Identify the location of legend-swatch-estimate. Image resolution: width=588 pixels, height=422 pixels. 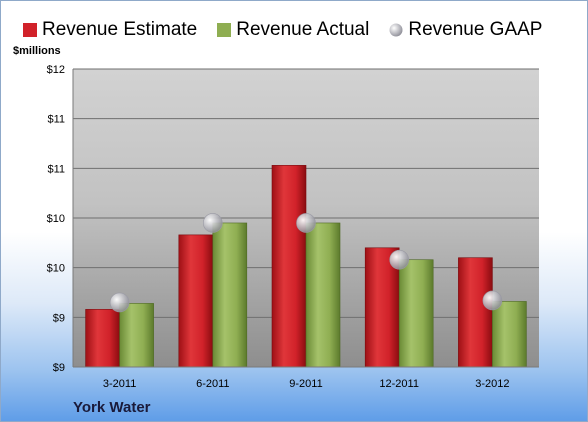
(30, 30).